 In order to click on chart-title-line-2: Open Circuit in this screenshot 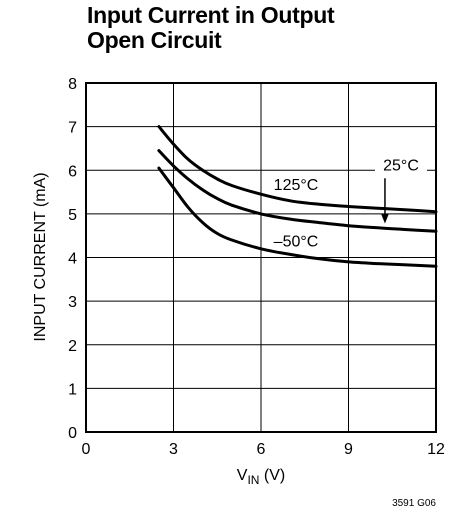, I will do `click(154, 40)`.